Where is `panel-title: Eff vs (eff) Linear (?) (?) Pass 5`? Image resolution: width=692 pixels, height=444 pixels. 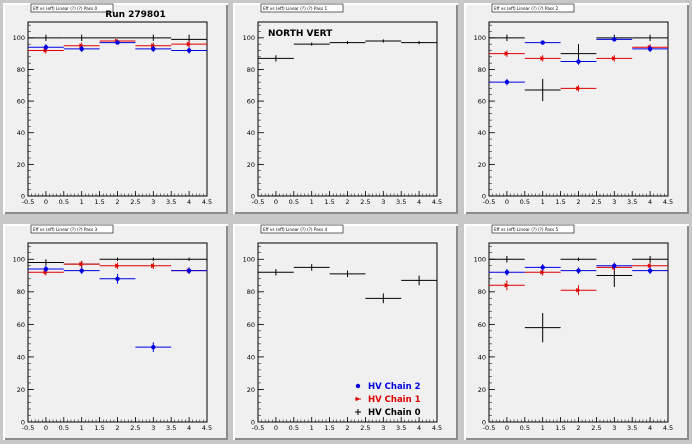
panel-title: Eff vs (eff) Linear (?) (?) Pass 5 is located at coordinates (526, 229).